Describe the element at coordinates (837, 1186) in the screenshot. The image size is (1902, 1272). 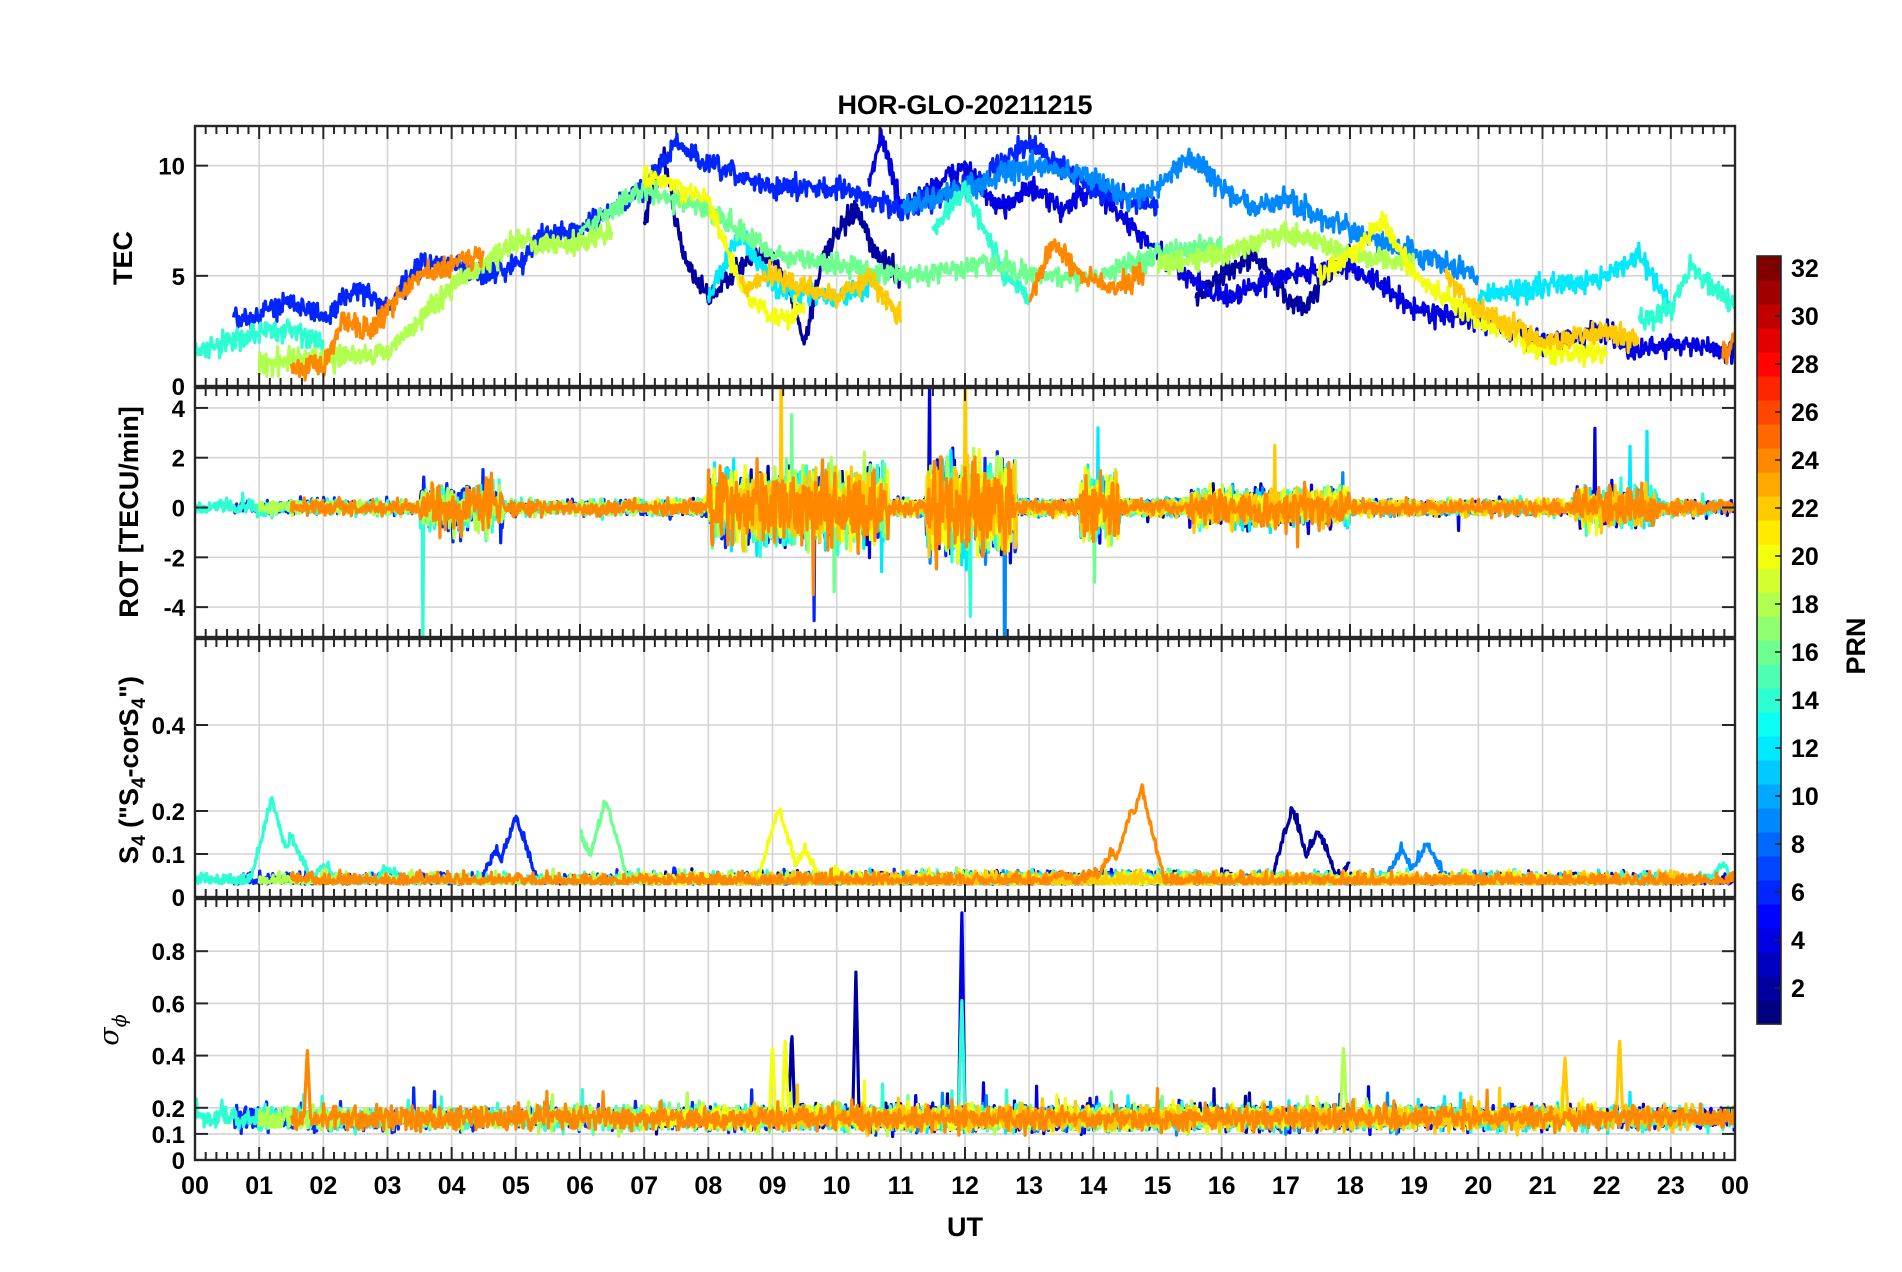
I see `x-tick-label: 10` at that location.